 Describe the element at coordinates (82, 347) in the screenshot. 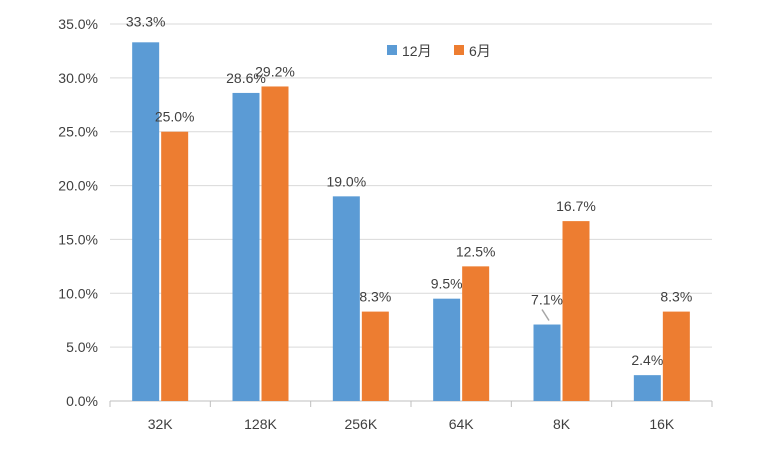

I see `y-tick-label: 5.0%` at that location.